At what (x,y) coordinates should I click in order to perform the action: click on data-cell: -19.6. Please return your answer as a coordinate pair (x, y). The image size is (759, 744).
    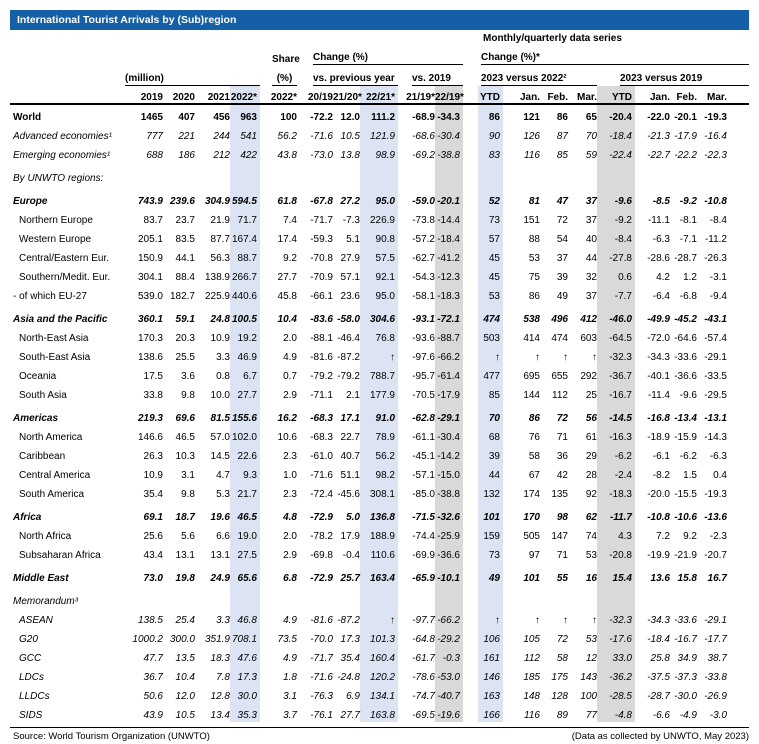
    Looking at the image, I should click on (449, 712).